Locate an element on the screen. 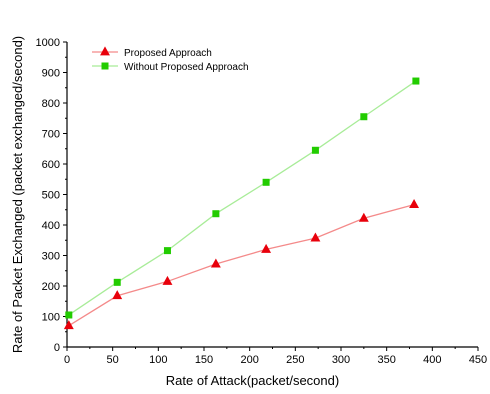 The height and width of the screenshot is (394, 490). x-tick-label: 200 is located at coordinates (249, 360).